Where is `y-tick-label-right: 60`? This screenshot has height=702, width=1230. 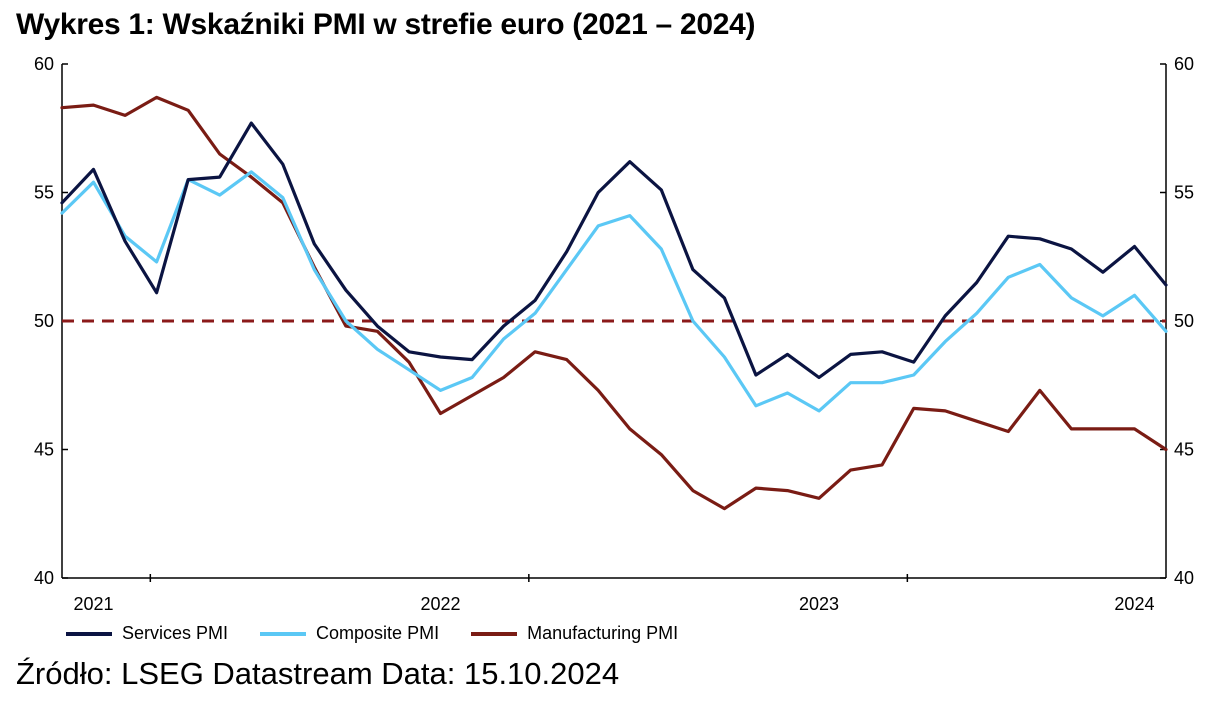
y-tick-label-right: 60 is located at coordinates (1184, 64).